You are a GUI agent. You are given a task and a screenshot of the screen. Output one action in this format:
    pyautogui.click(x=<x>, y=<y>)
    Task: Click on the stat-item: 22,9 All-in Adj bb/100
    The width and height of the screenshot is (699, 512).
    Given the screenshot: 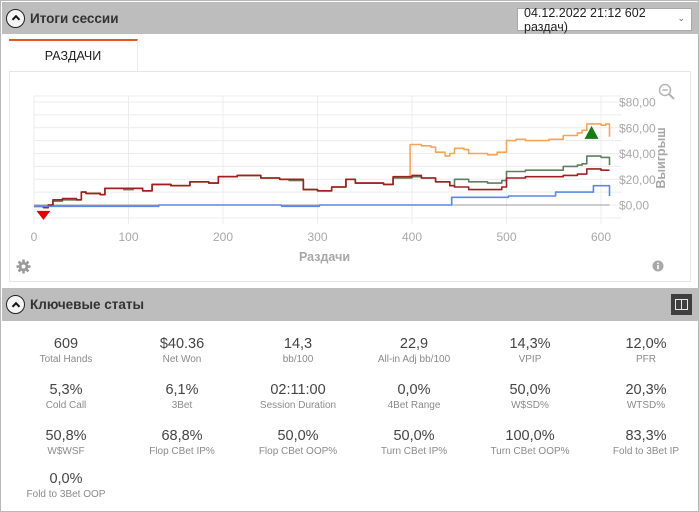 What is the action you would take?
    pyautogui.click(x=414, y=351)
    